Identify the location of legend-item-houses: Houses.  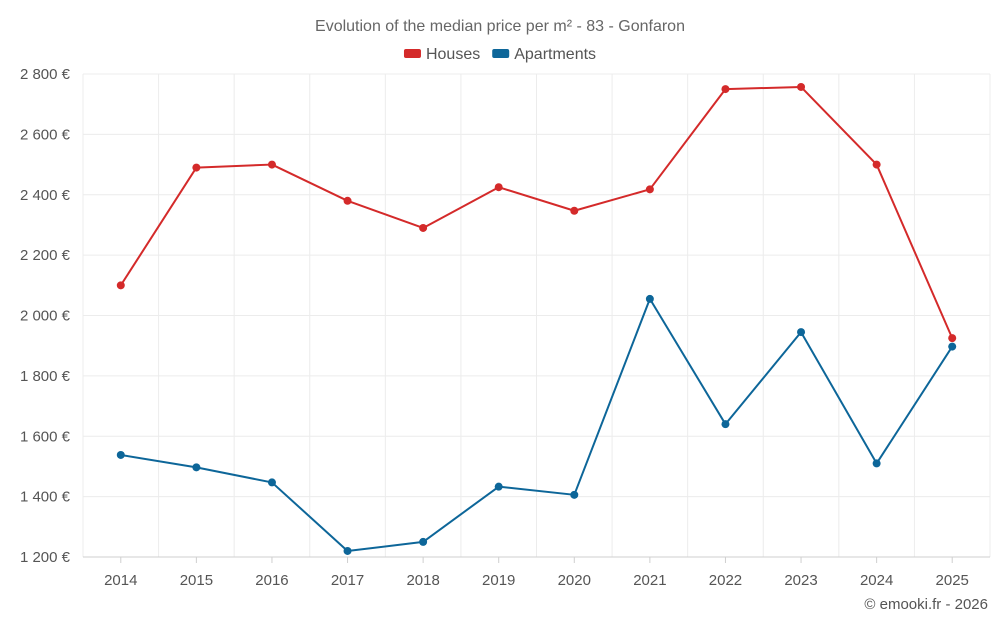
(441, 54).